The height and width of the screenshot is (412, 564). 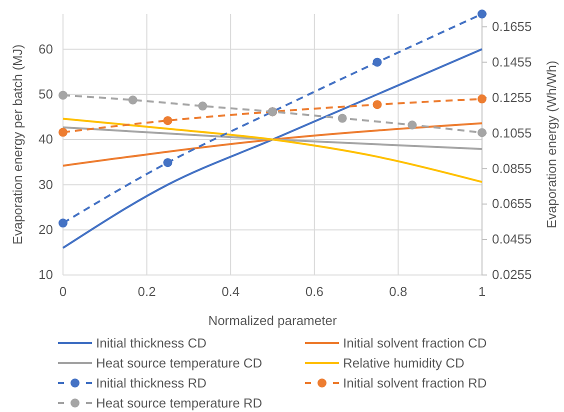 I want to click on y-tick-label: 30, so click(x=45, y=184).